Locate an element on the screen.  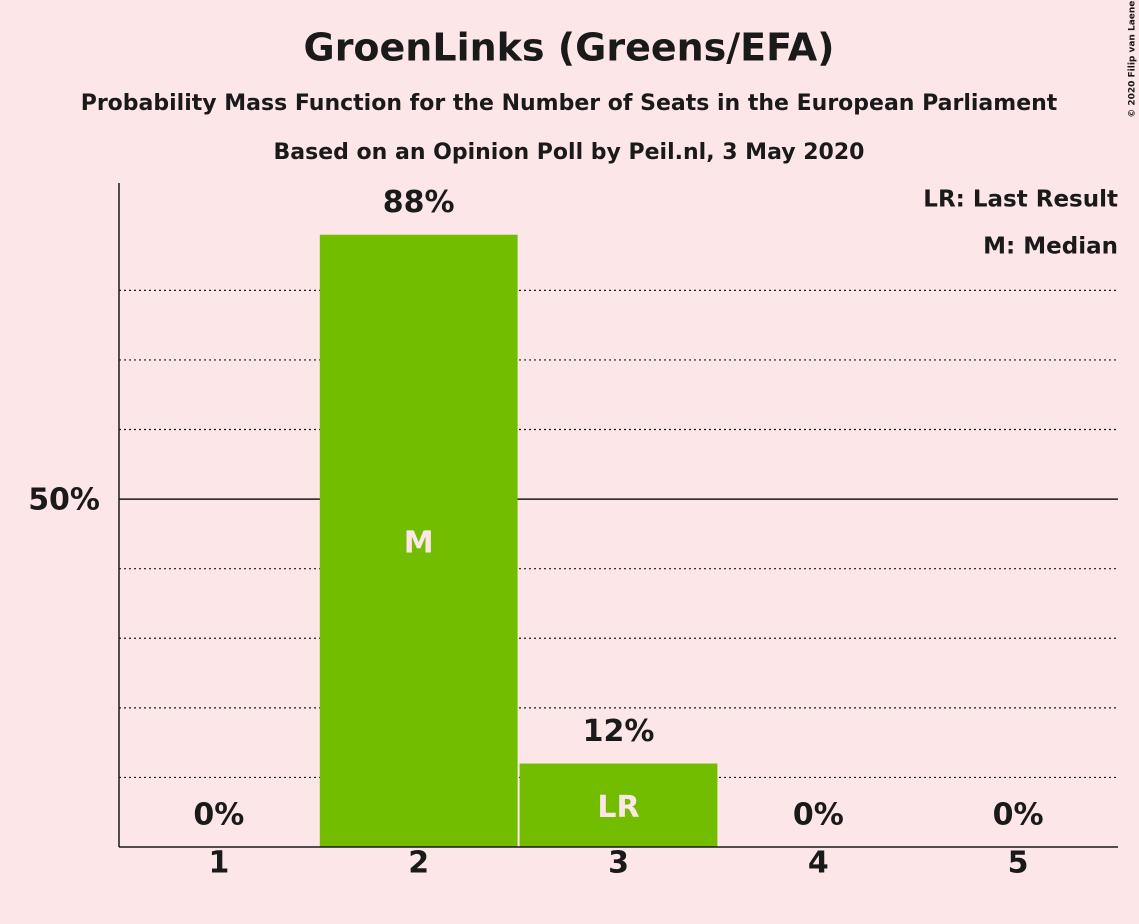
x-tick-label: 5 is located at coordinates (1018, 863).